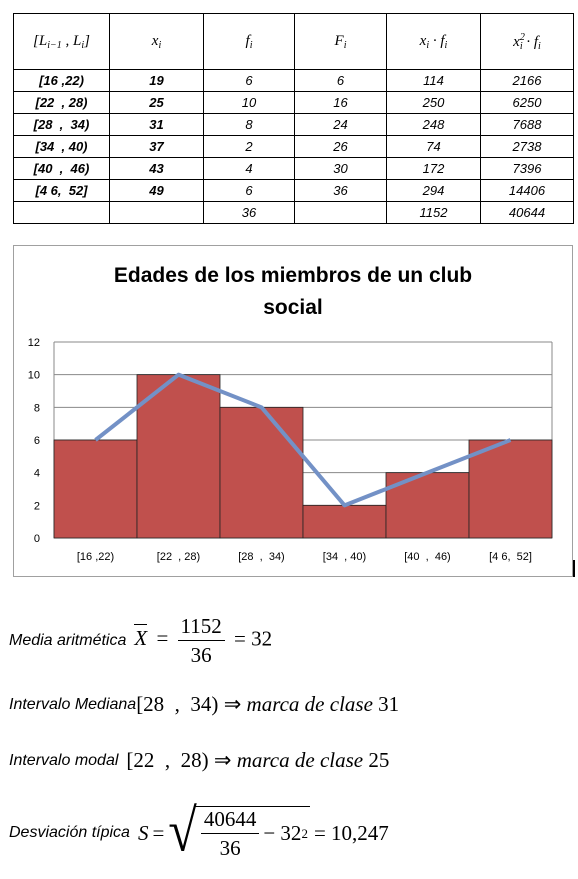 The height and width of the screenshot is (879, 578). Describe the element at coordinates (253, 638) in the screenshot. I see `media-result: = 32` at that location.